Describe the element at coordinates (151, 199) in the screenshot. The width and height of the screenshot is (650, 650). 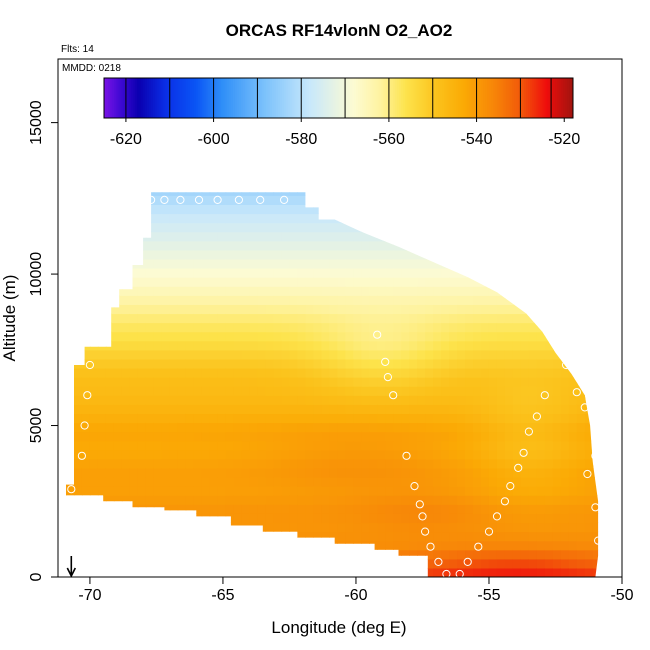
I see `flight-marker` at that location.